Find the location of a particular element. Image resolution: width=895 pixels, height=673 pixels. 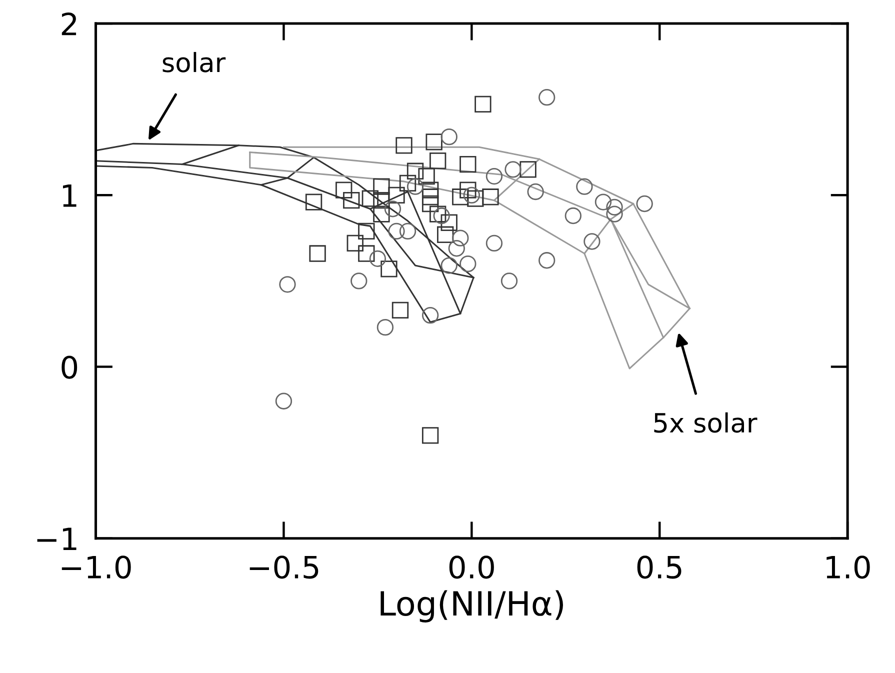

y-tick-label: 0 is located at coordinates (70, 367).